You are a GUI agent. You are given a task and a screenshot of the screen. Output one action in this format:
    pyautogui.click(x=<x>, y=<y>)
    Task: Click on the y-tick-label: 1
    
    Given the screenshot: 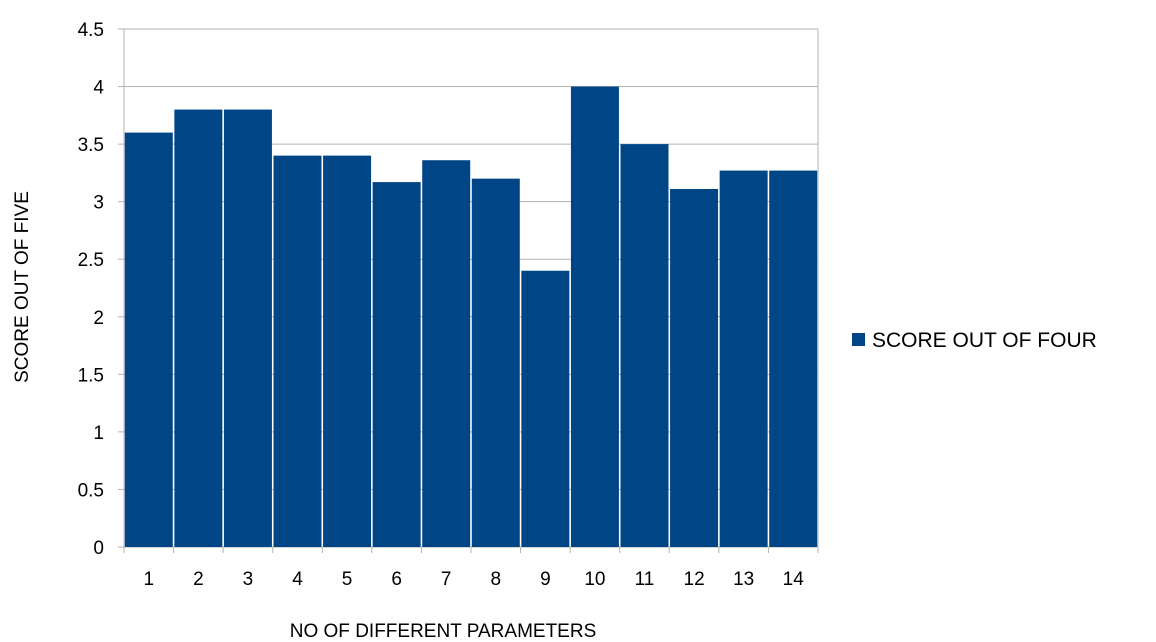 What is the action you would take?
    pyautogui.click(x=98, y=433)
    